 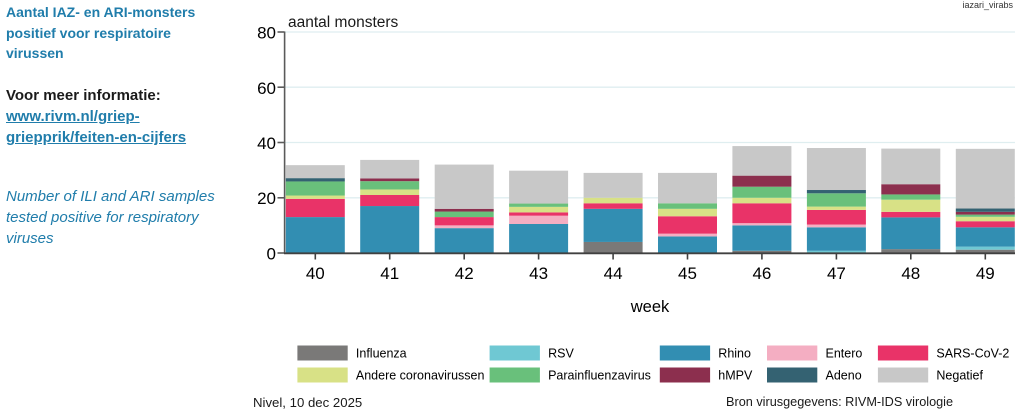 What do you see at coordinates (307, 402) in the screenshot?
I see `svg-text: Nivel, 10 dec 2025` at bounding box center [307, 402].